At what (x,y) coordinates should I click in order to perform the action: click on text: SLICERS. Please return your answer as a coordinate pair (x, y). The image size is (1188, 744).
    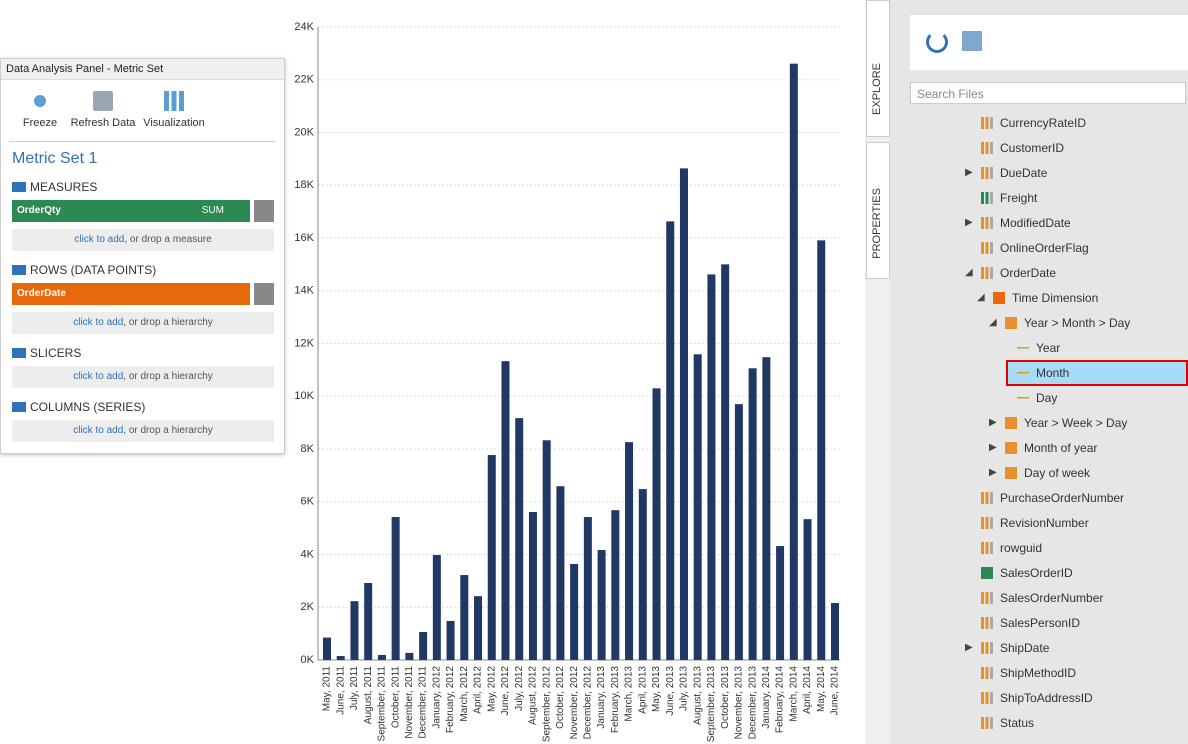
    Looking at the image, I should click on (56, 353).